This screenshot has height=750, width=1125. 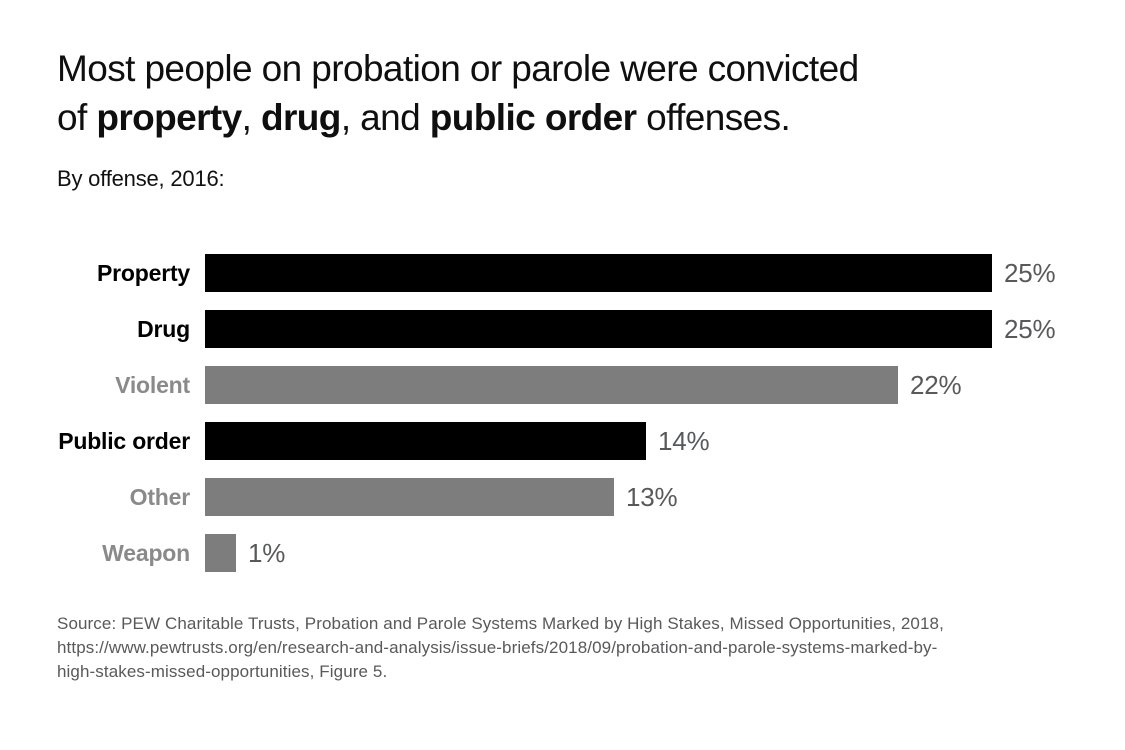 I want to click on category-label: Property, so click(x=143, y=272).